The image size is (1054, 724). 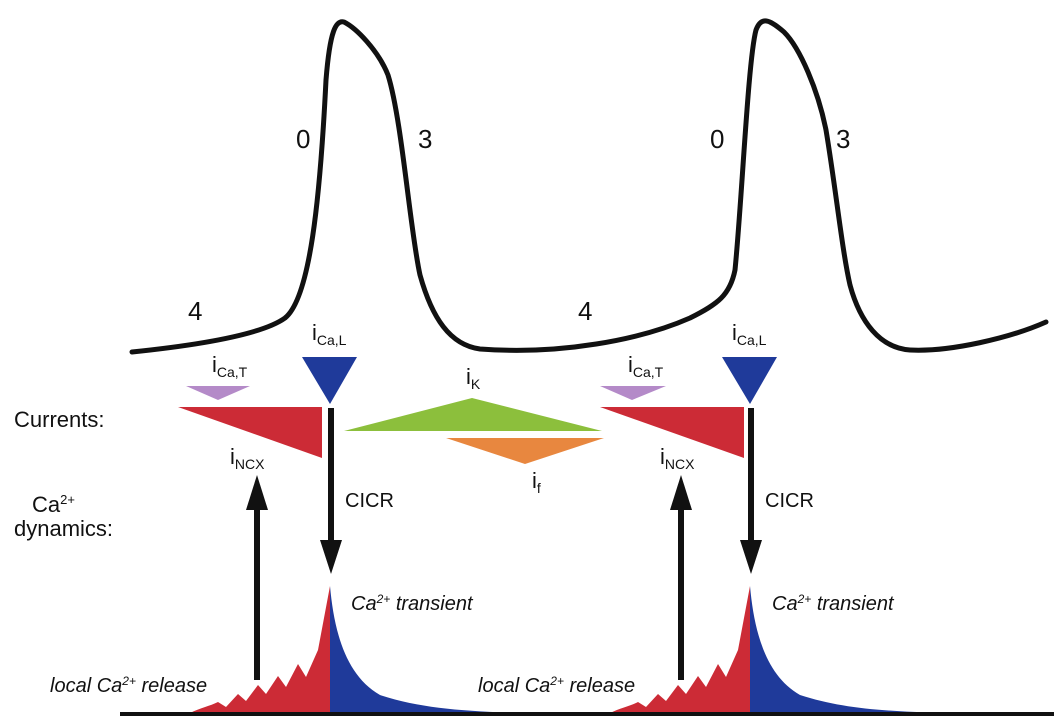 I want to click on transient-suffix-1: transient, so click(x=431, y=604).